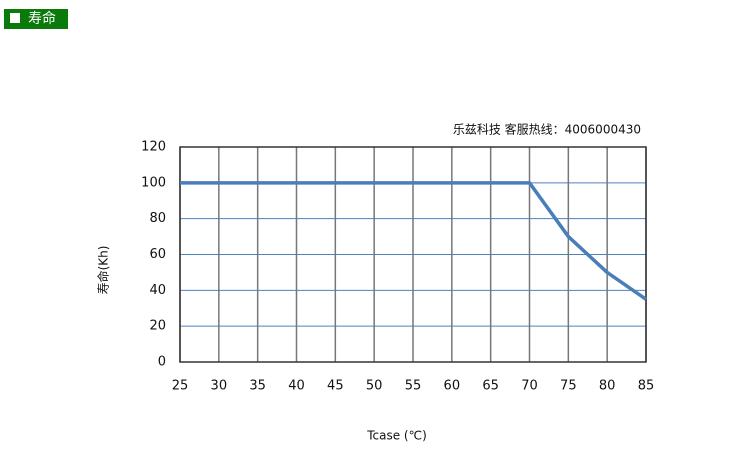 The image size is (731, 472). What do you see at coordinates (157, 290) in the screenshot?
I see `y-tick-label: 40` at bounding box center [157, 290].